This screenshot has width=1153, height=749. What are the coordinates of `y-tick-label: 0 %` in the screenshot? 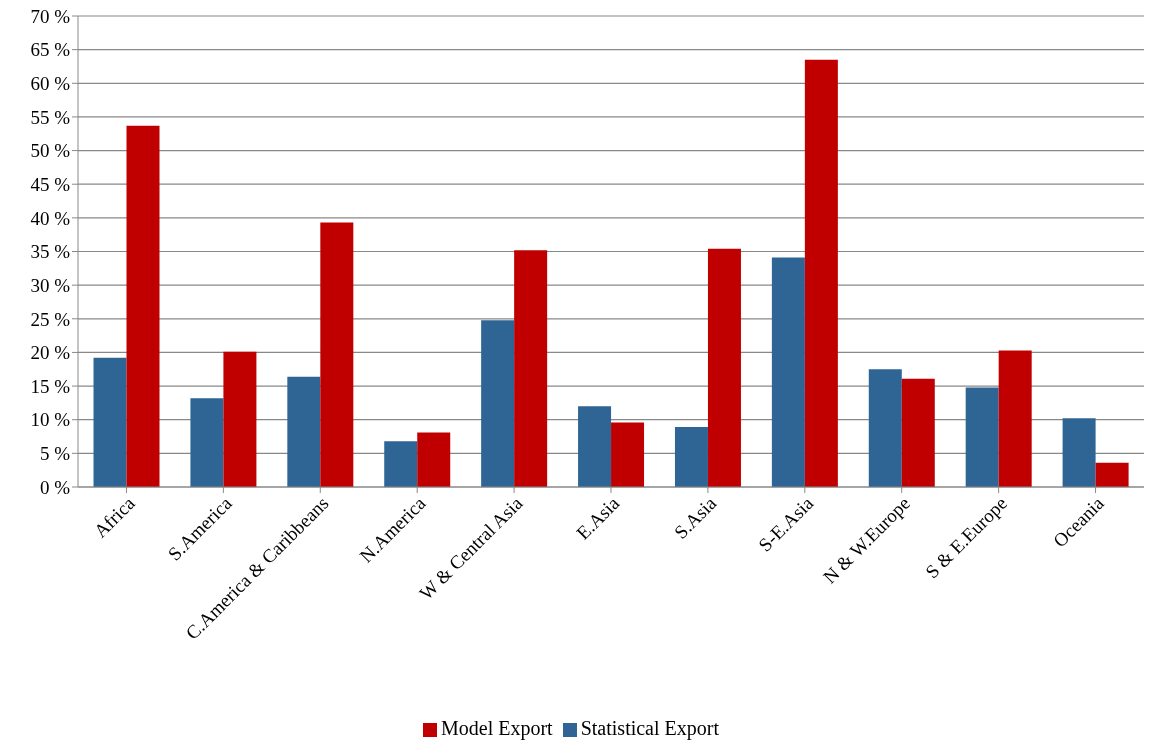 It's located at (55, 487).